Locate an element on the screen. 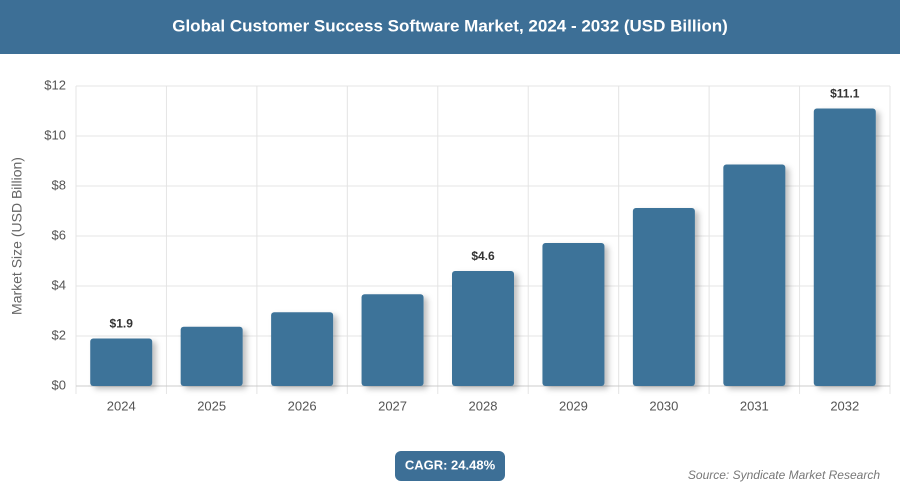  y-tick-label: $6 is located at coordinates (59, 234).